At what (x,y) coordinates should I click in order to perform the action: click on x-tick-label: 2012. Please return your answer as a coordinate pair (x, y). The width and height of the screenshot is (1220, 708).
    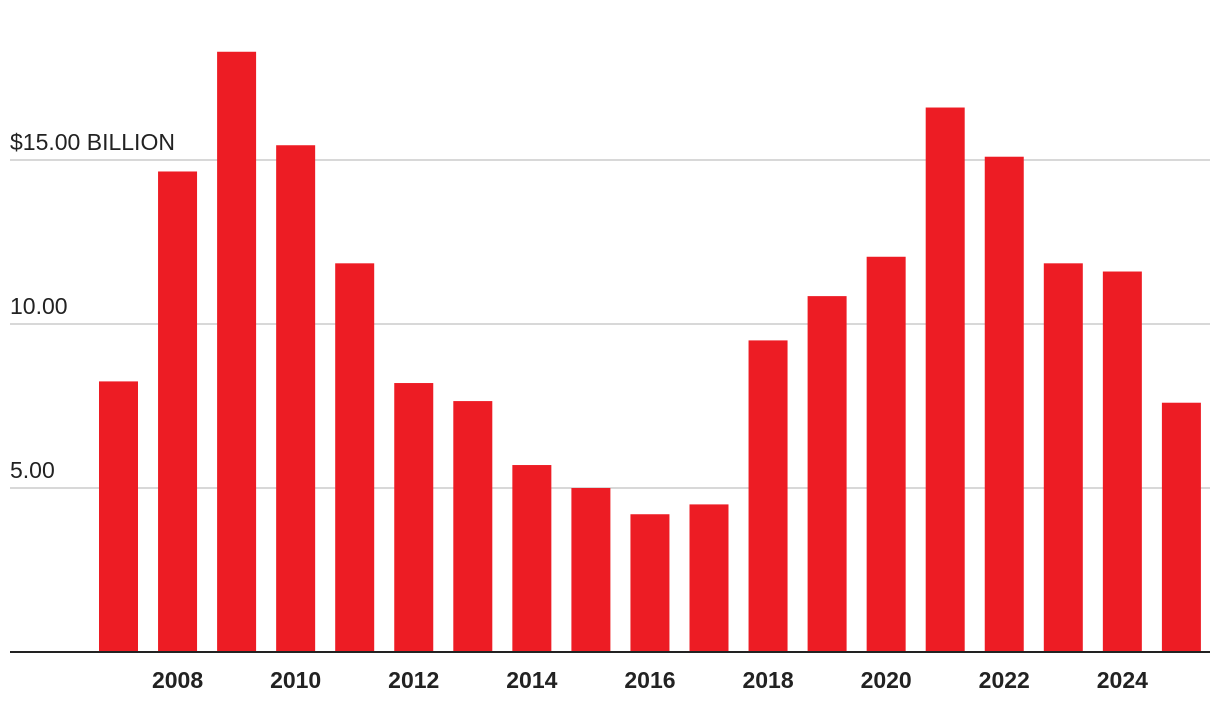
    Looking at the image, I should click on (413, 680).